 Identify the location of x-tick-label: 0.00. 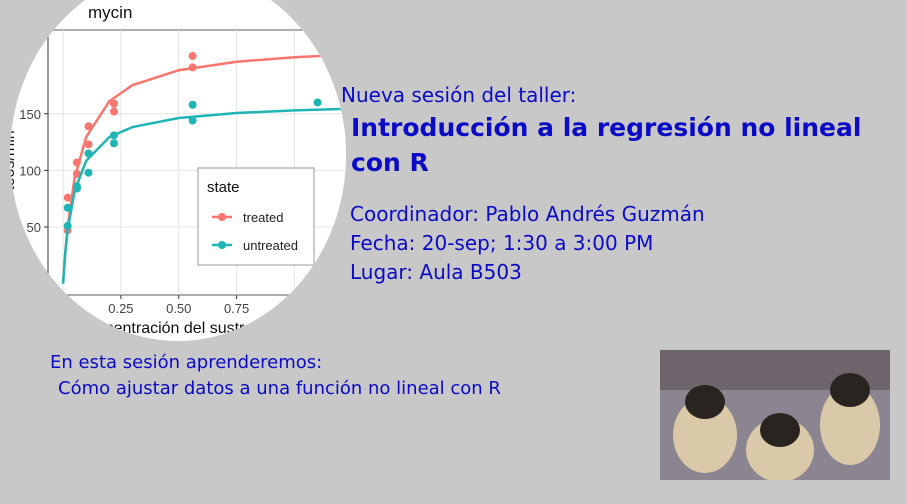
(62, 308).